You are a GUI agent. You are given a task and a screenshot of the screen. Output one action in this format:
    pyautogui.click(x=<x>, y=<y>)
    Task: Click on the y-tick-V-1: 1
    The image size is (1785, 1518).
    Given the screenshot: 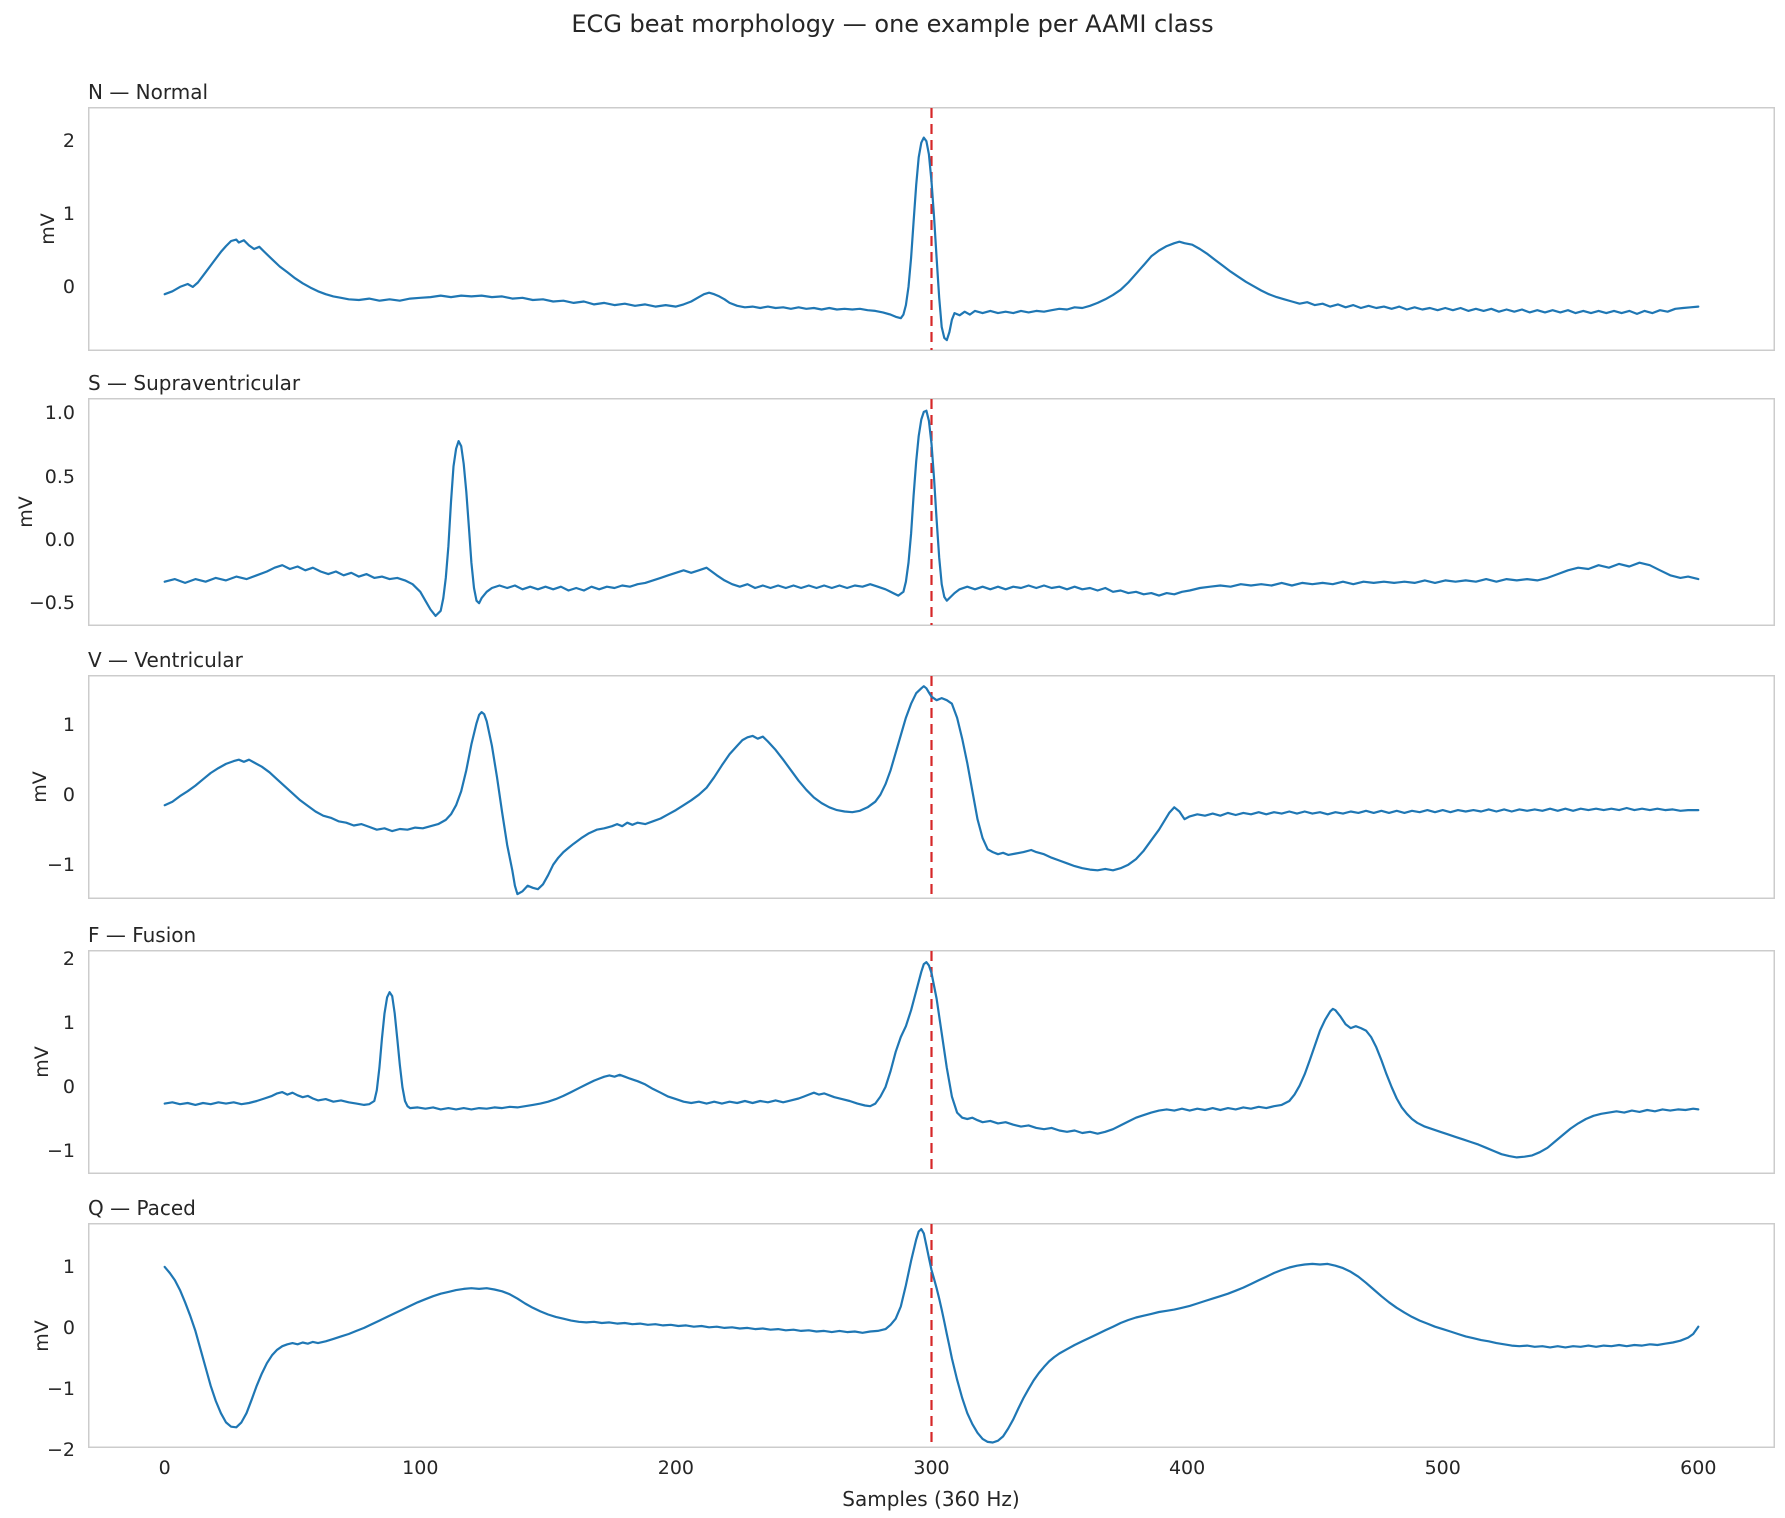 What is the action you would take?
    pyautogui.click(x=68, y=724)
    